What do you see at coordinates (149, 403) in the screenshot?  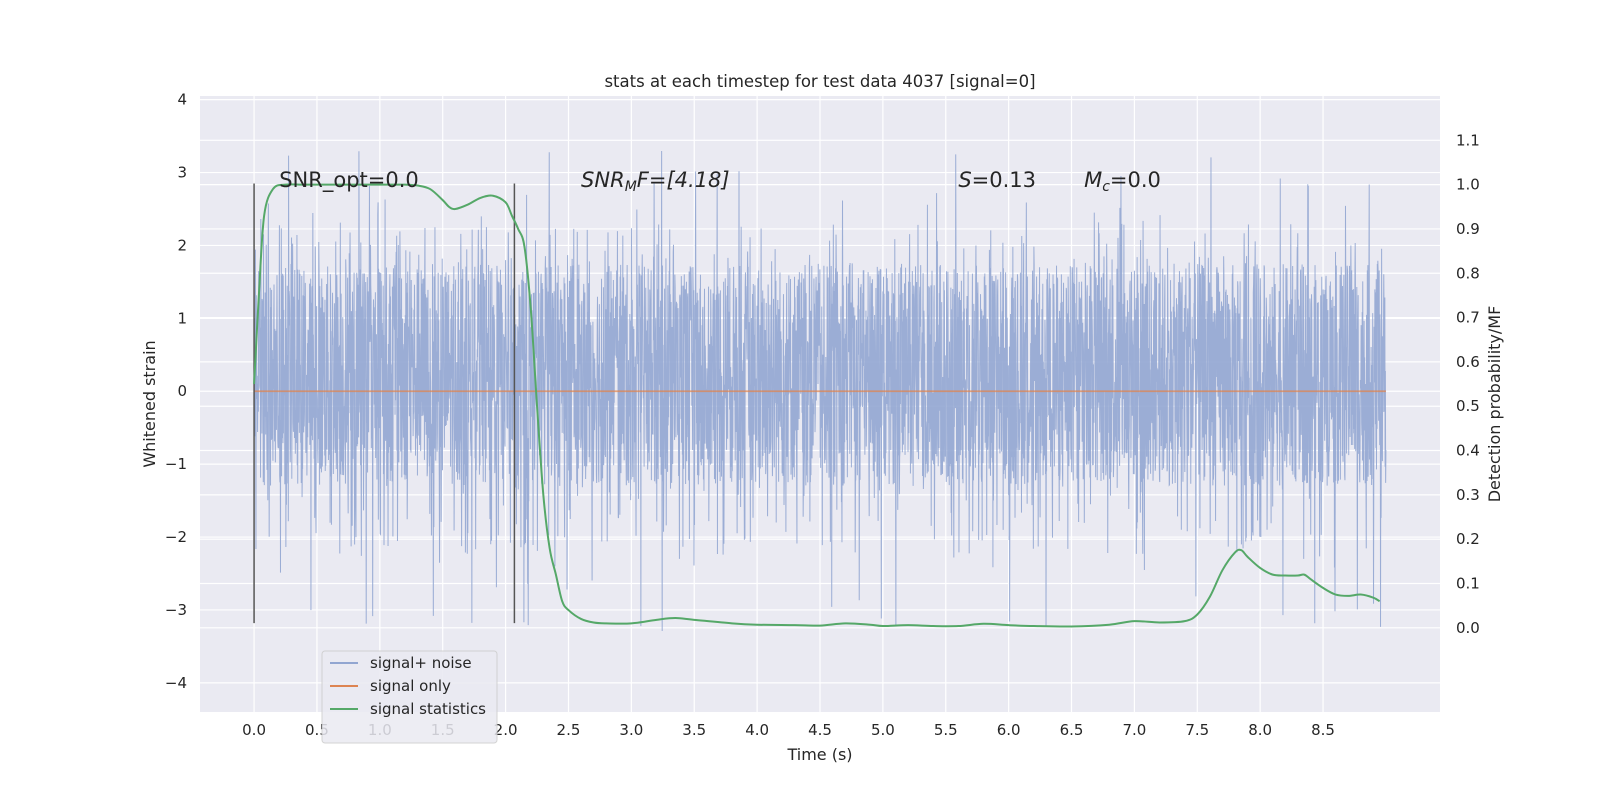 I see `y-axis-label: Whitened strain` at bounding box center [149, 403].